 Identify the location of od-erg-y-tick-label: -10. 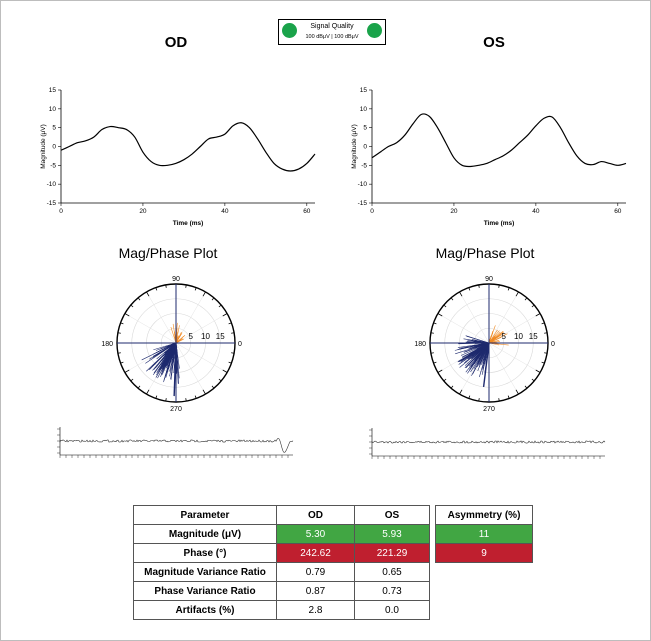
(52, 184).